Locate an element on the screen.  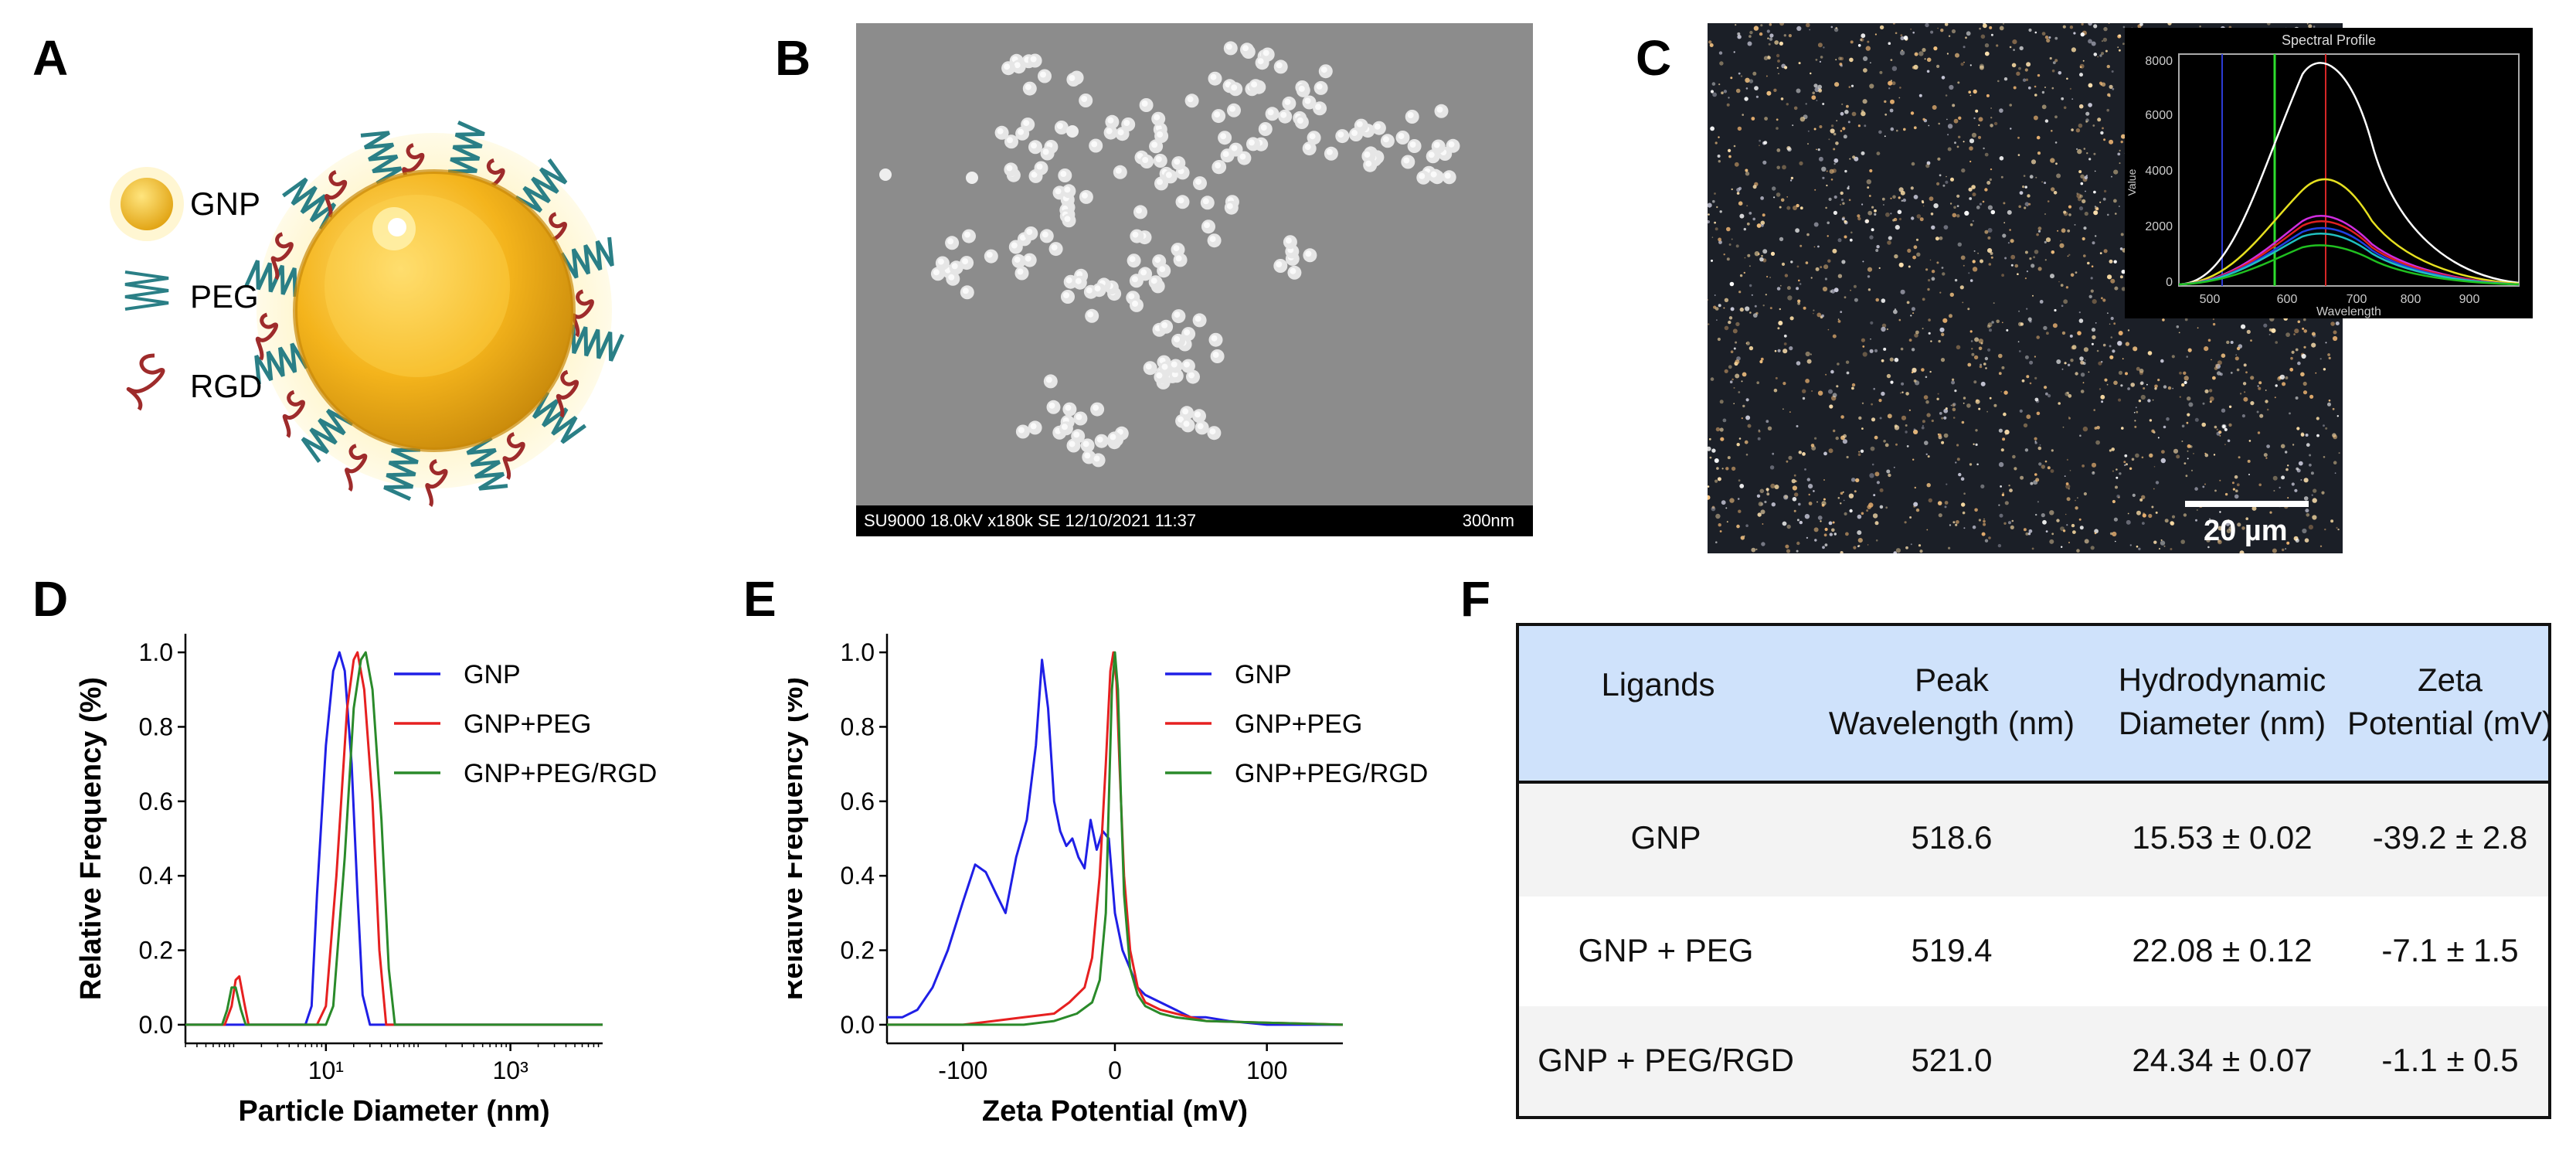
peg-chain is located at coordinates (309, 203).